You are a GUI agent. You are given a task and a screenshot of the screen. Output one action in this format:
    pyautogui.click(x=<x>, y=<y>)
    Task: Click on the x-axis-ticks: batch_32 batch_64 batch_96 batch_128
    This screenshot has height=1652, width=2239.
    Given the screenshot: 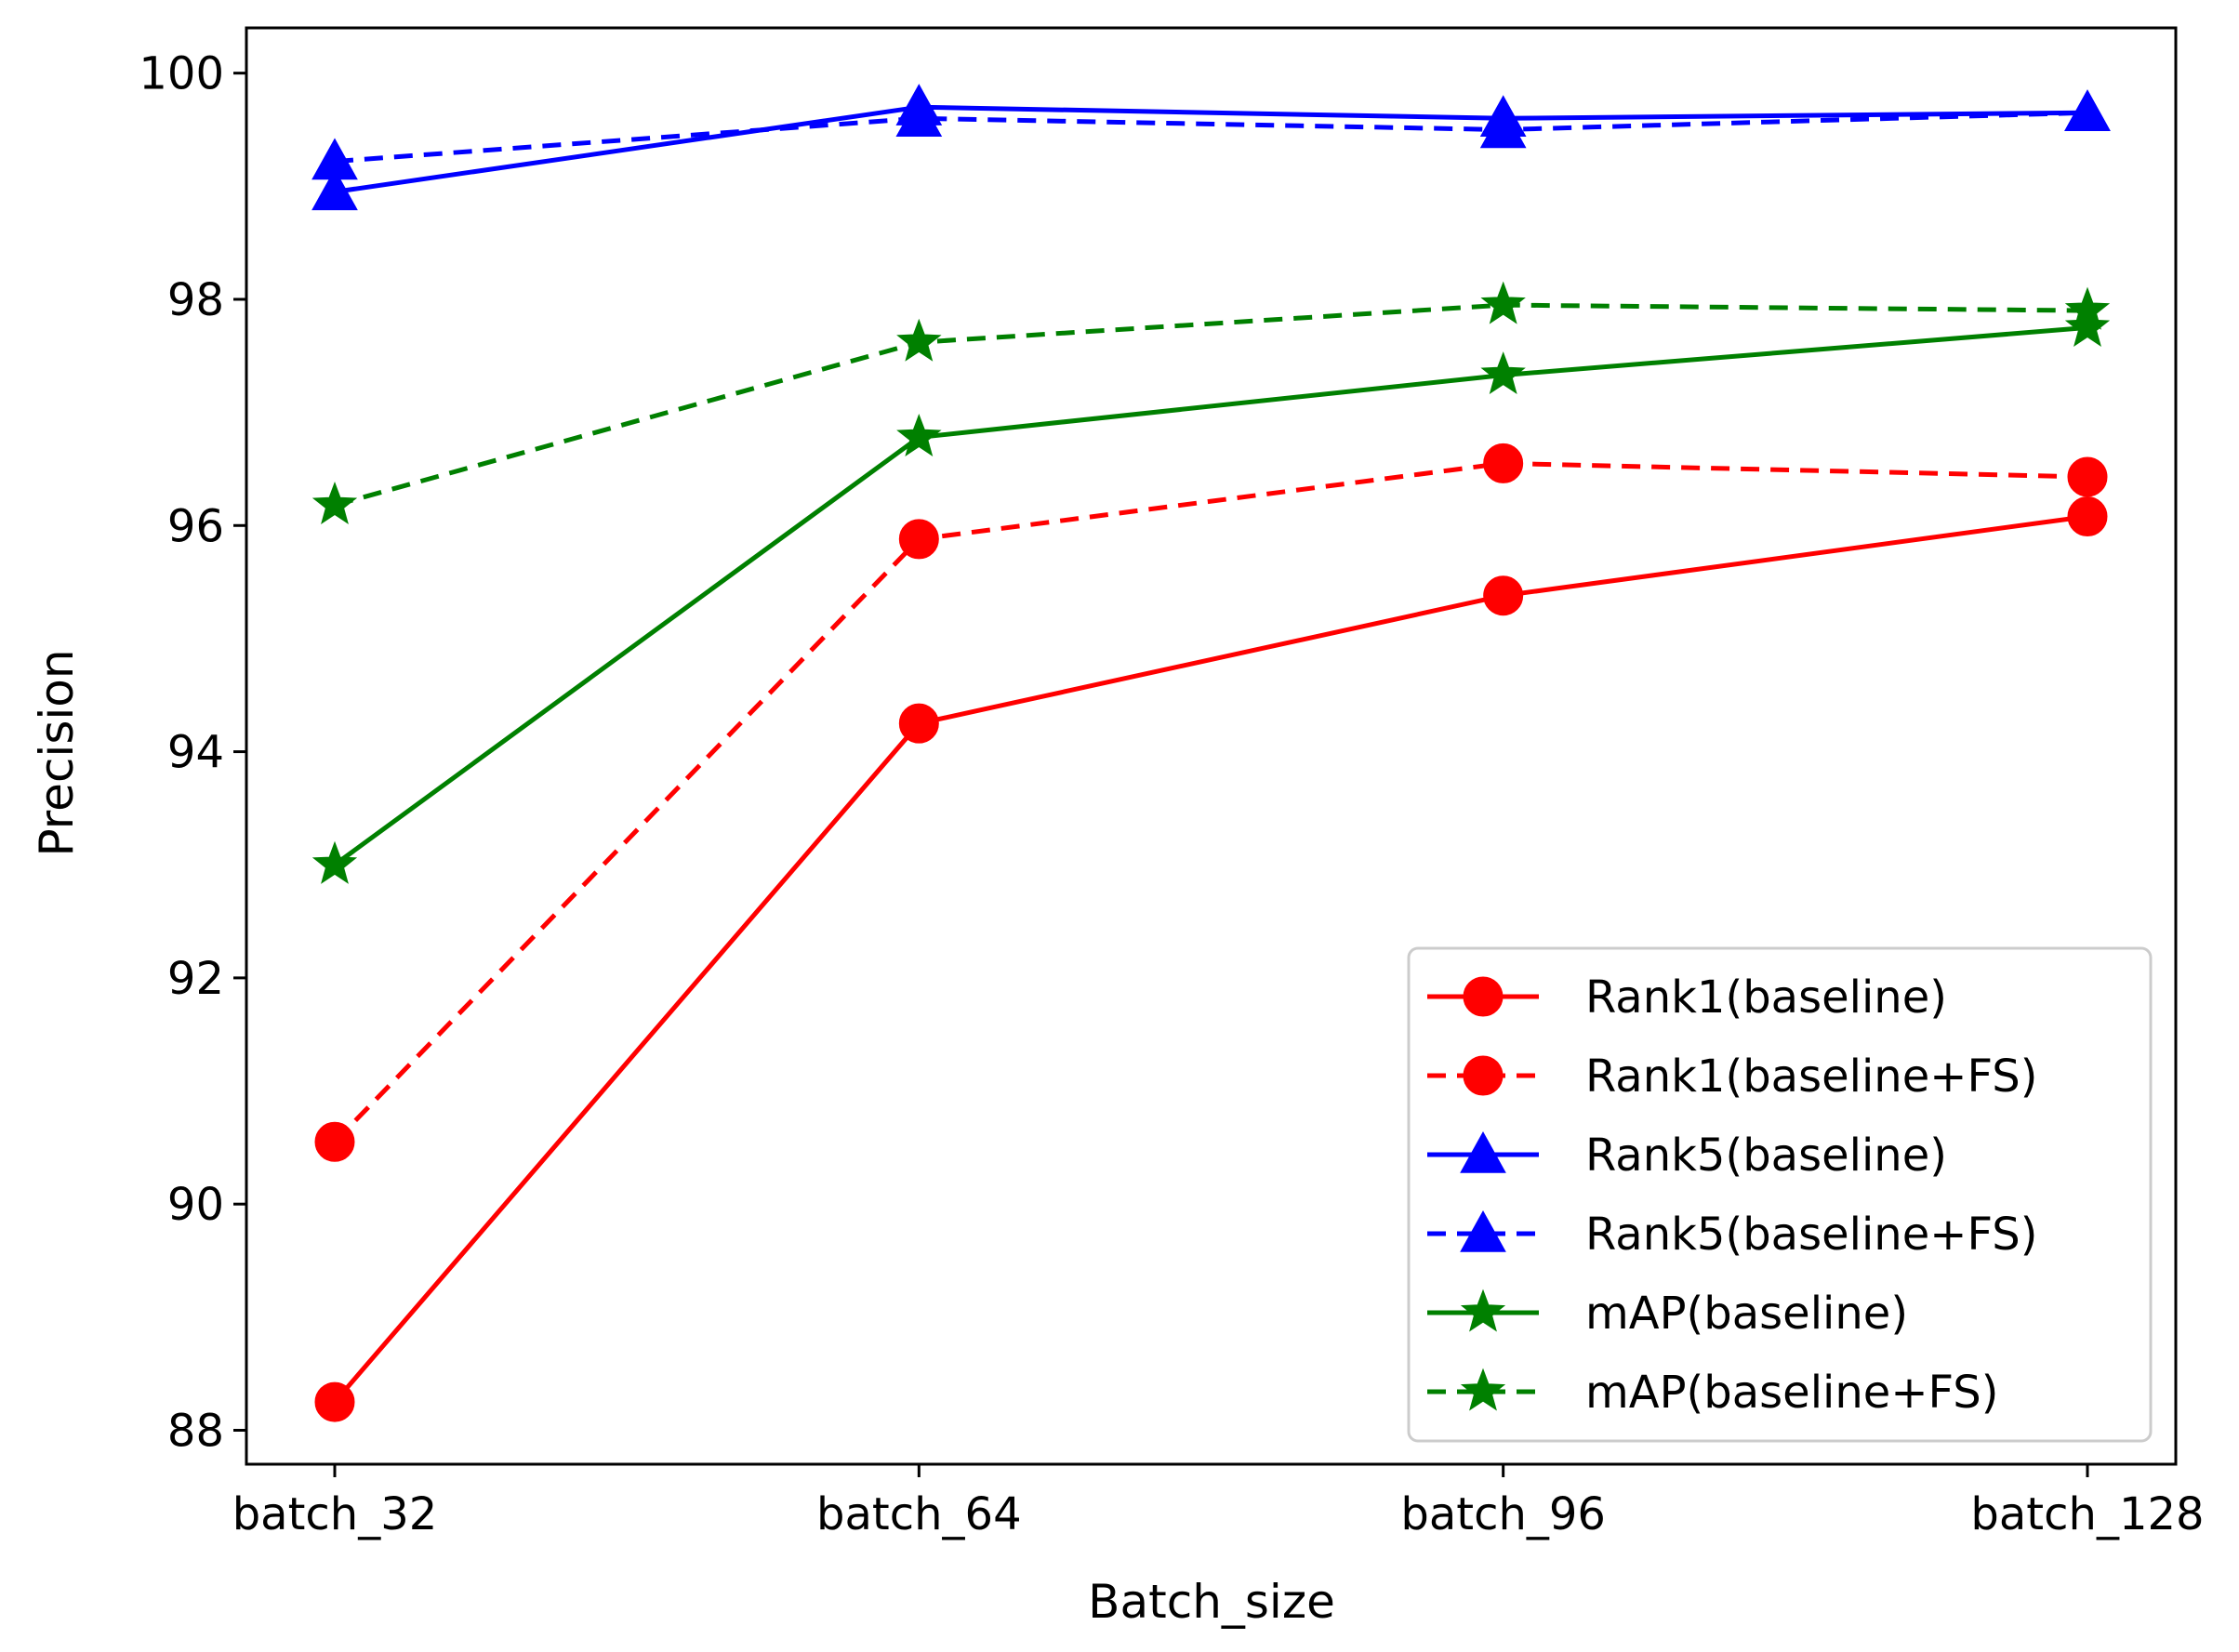 What is the action you would take?
    pyautogui.click(x=1218, y=1502)
    